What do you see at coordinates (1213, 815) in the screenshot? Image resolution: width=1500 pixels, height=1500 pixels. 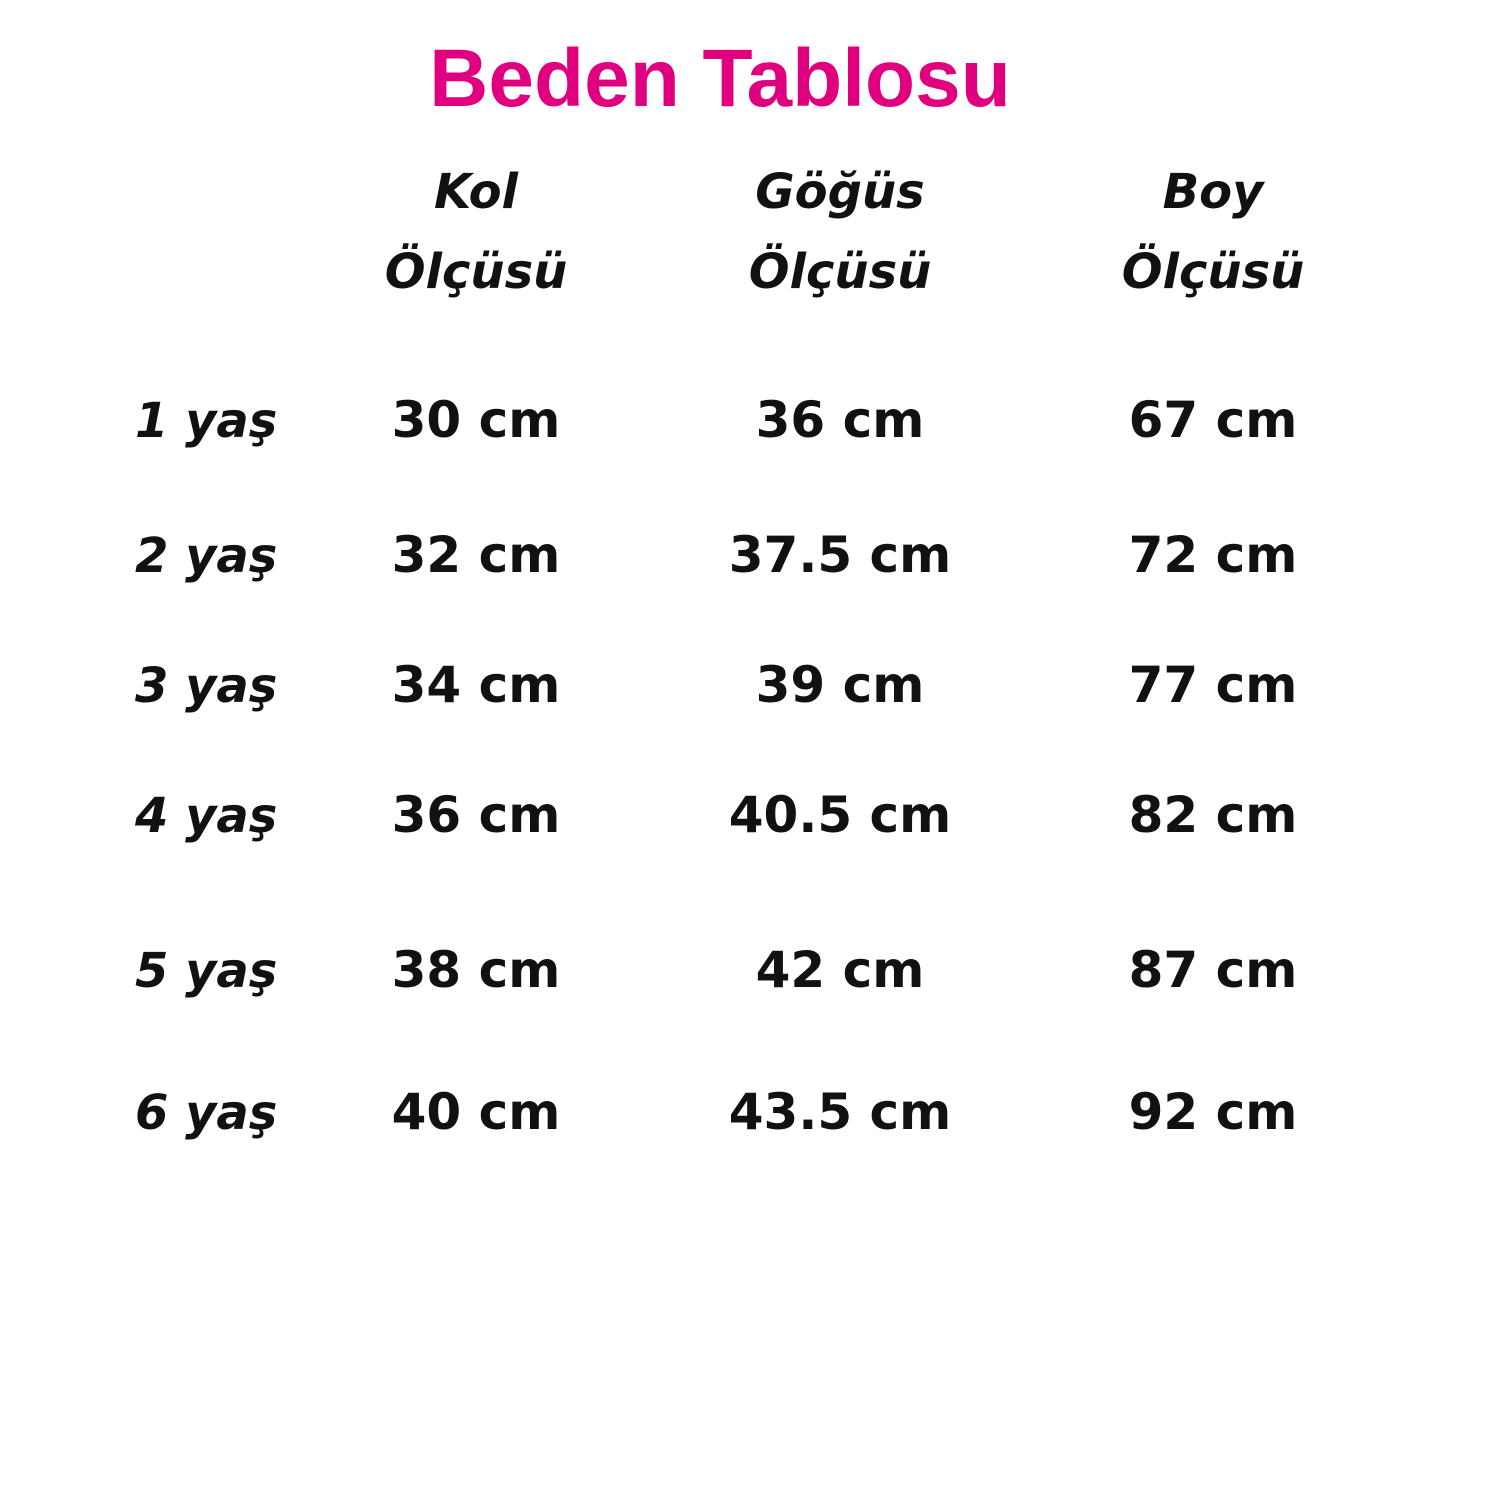 I see `cell-boy: 82 cm` at bounding box center [1213, 815].